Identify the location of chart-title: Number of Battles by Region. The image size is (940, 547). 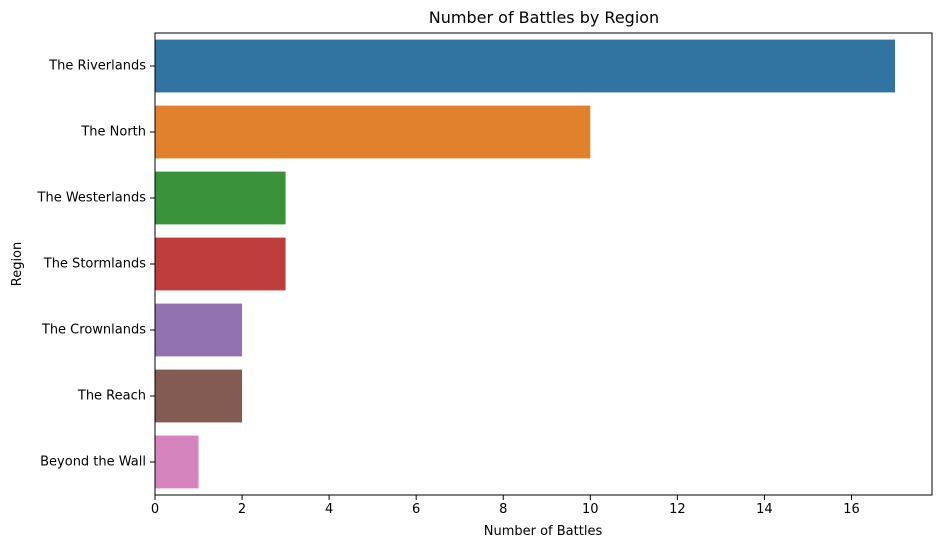
(544, 17).